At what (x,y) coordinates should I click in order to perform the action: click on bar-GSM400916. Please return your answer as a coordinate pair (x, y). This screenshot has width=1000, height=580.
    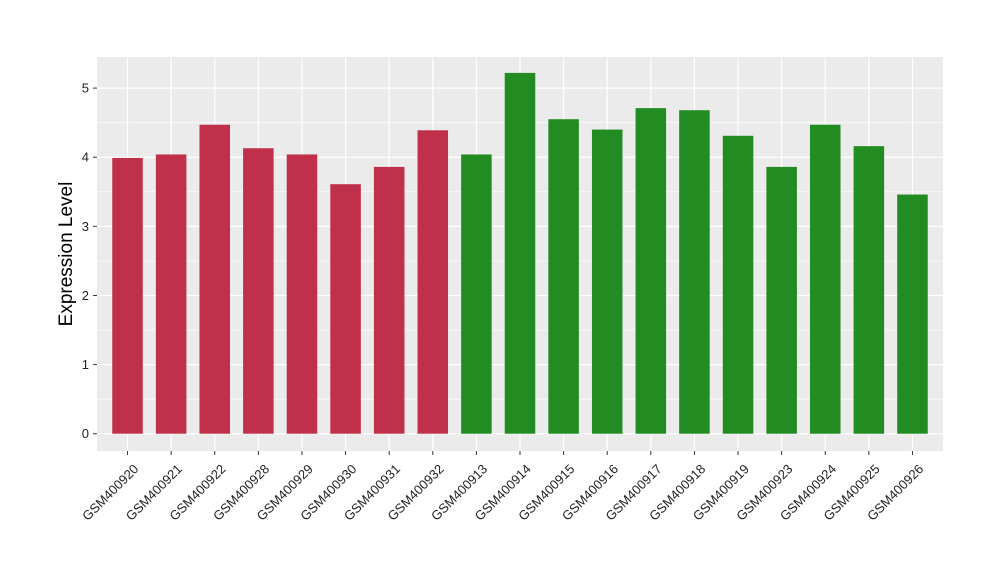
    Looking at the image, I should click on (607, 281).